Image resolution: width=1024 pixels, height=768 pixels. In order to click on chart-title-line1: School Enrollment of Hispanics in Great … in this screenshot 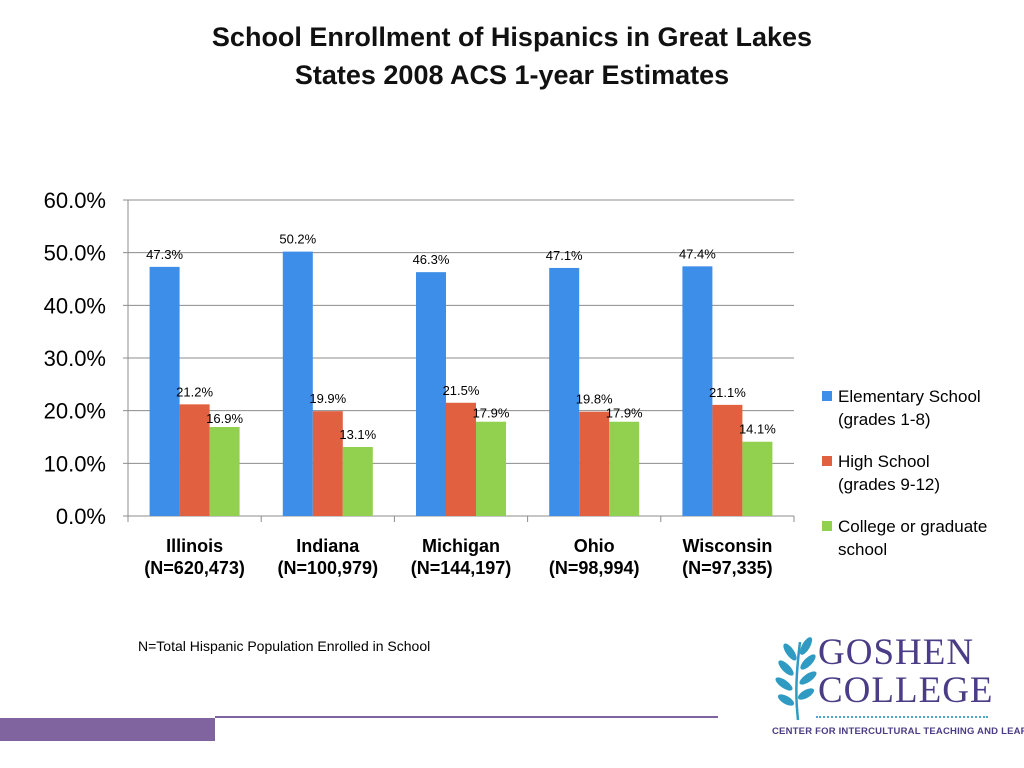, I will do `click(512, 37)`.